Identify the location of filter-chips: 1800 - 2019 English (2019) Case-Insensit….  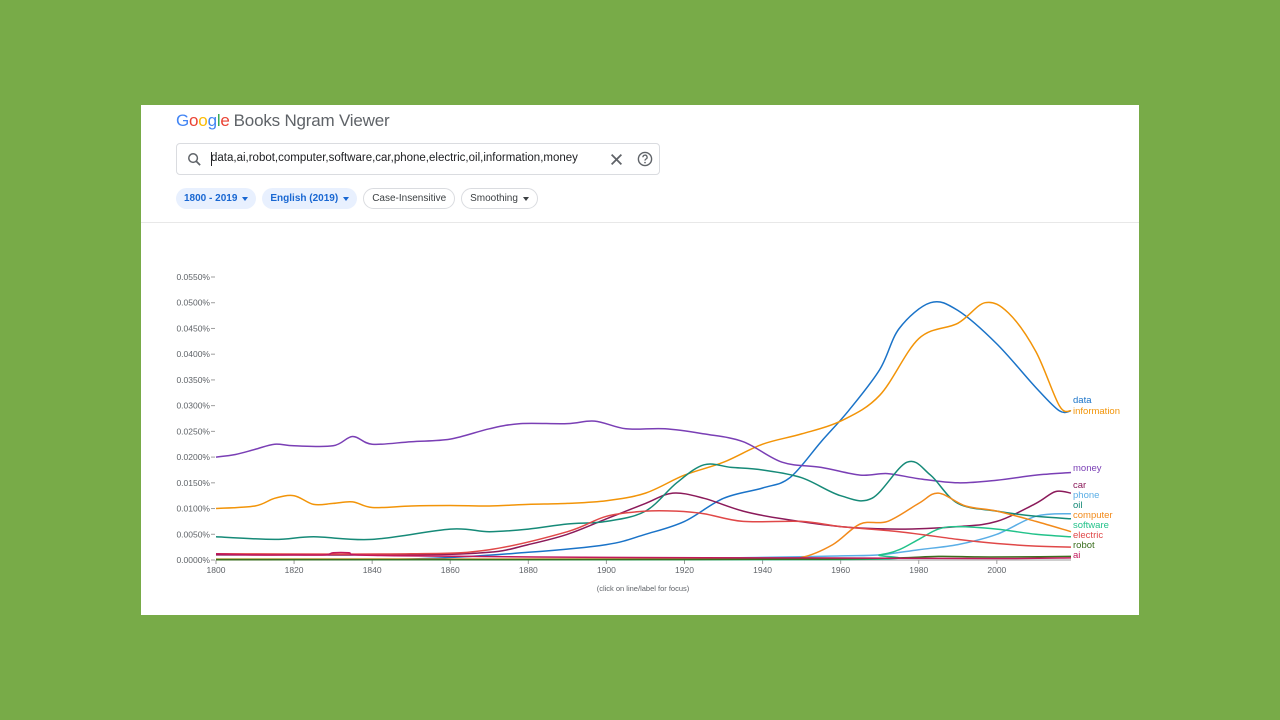
(357, 198).